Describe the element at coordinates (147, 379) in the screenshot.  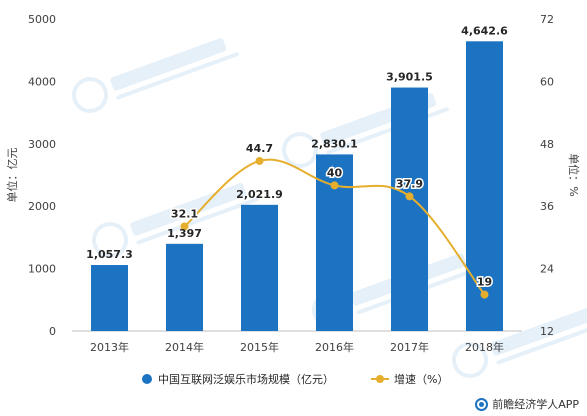
I see `legend-bar-marker` at that location.